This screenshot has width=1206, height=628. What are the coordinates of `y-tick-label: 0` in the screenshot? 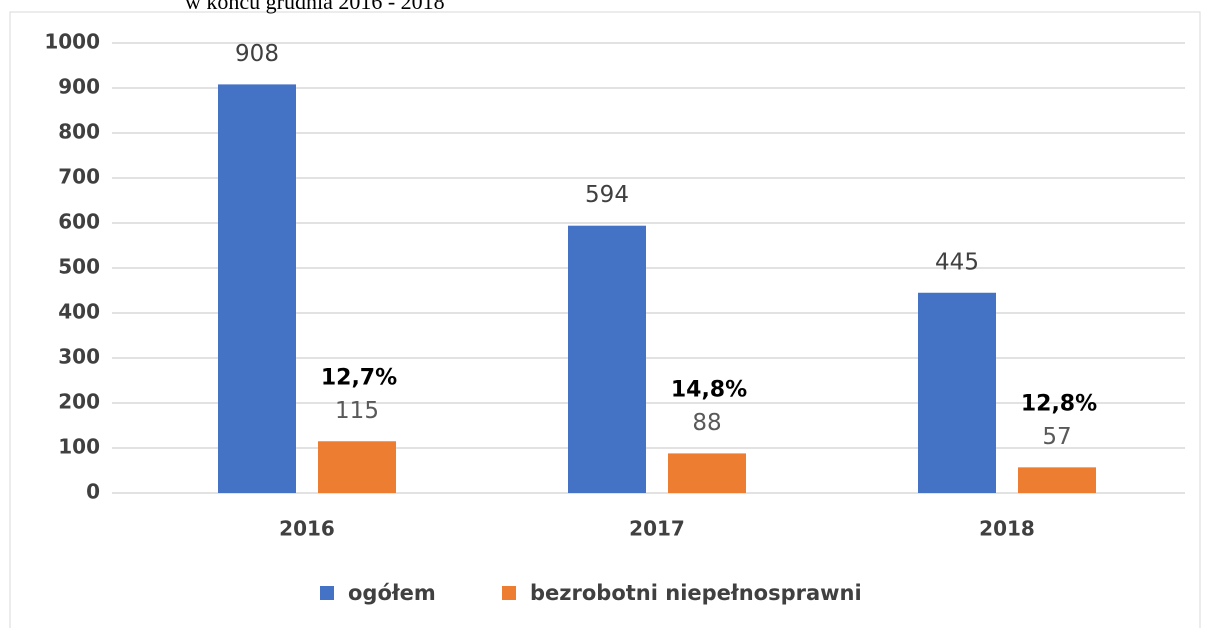 It's located at (93, 492).